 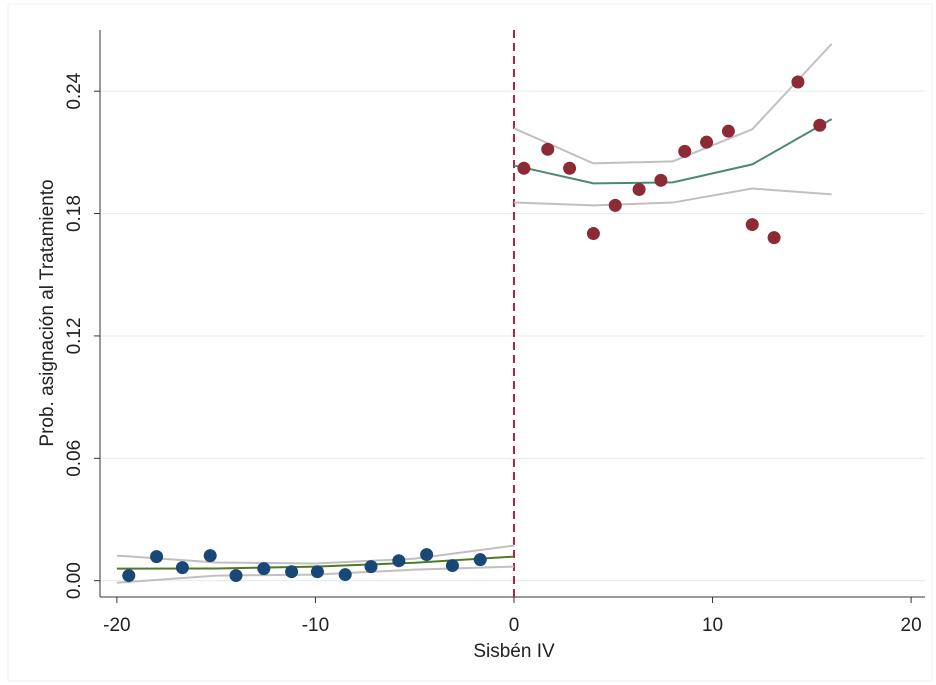 What do you see at coordinates (911, 625) in the screenshot?
I see `x-tick-label: 20` at bounding box center [911, 625].